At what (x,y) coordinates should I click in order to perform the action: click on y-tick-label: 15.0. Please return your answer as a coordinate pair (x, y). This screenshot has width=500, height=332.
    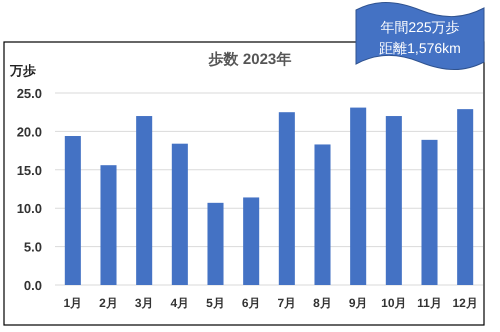
    Looking at the image, I should click on (29, 170).